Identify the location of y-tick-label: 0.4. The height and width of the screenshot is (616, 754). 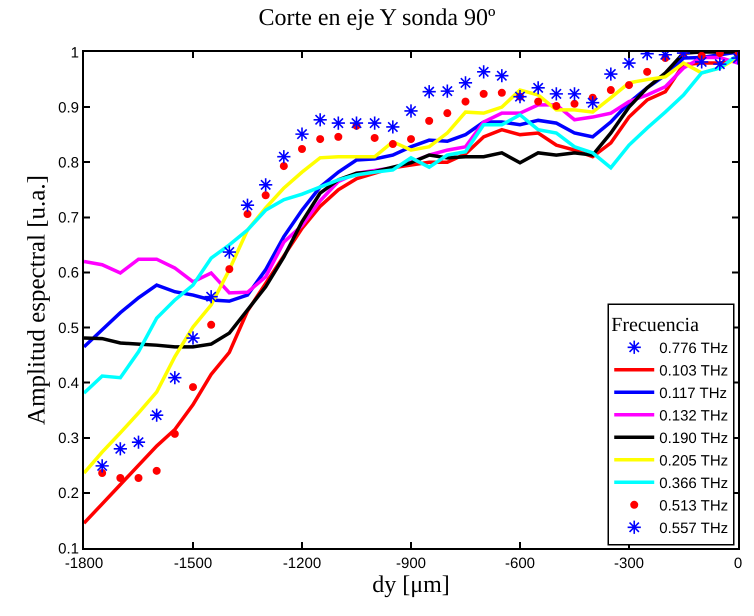
(68, 383).